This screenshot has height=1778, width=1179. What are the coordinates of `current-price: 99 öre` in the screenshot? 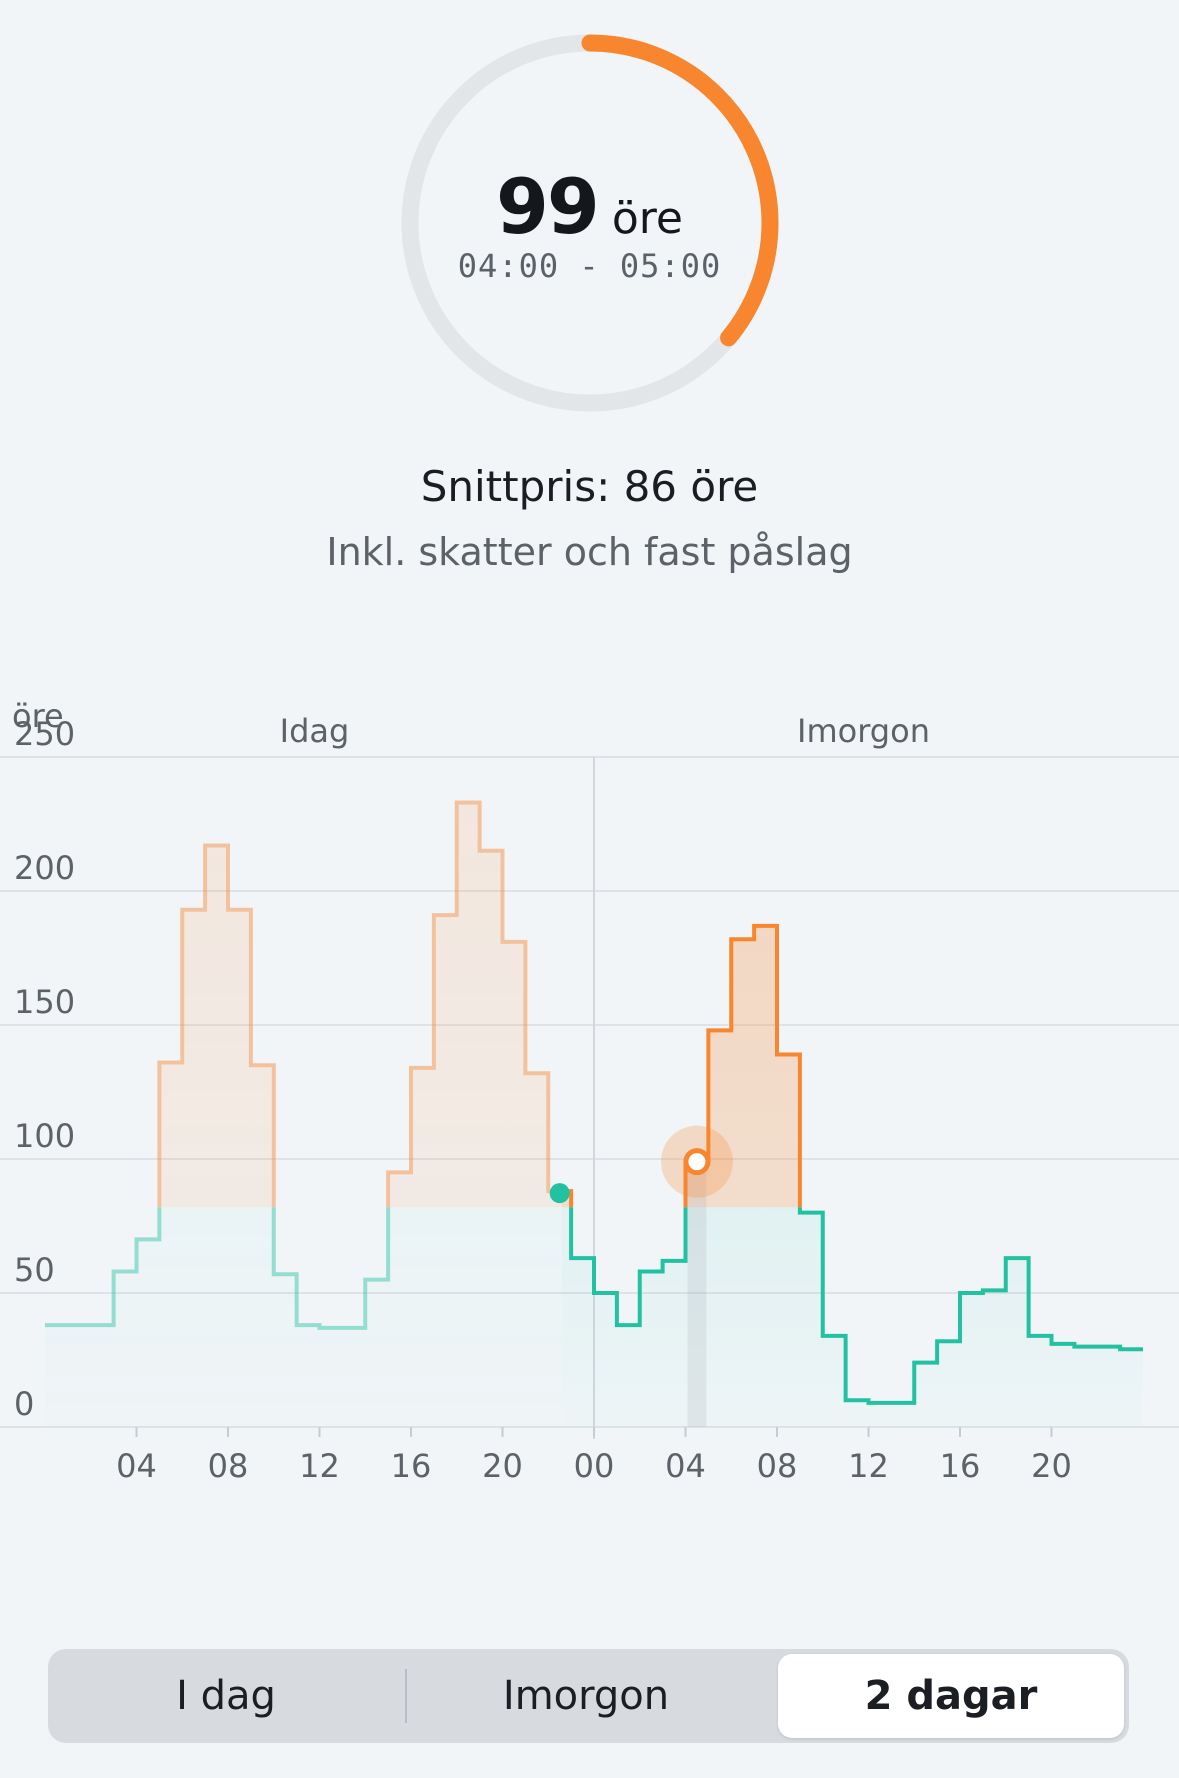 It's located at (589, 206).